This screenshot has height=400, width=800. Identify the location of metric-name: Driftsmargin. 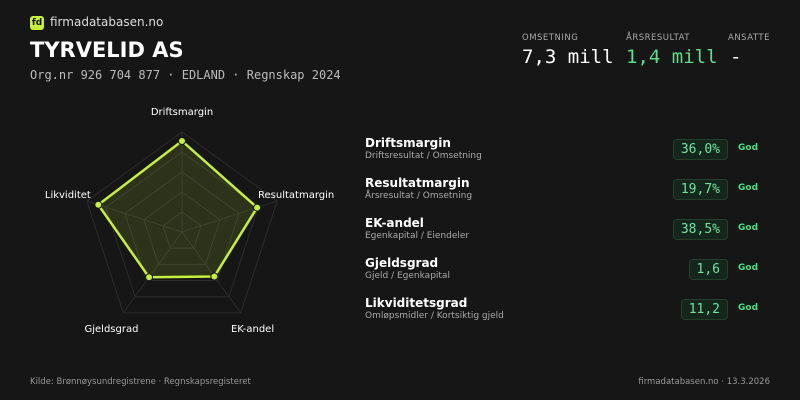
(408, 143).